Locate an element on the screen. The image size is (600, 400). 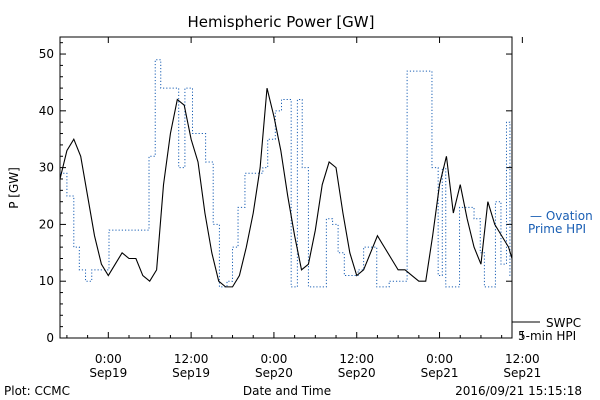
y-axis-label: P [GW] is located at coordinates (14, 188).